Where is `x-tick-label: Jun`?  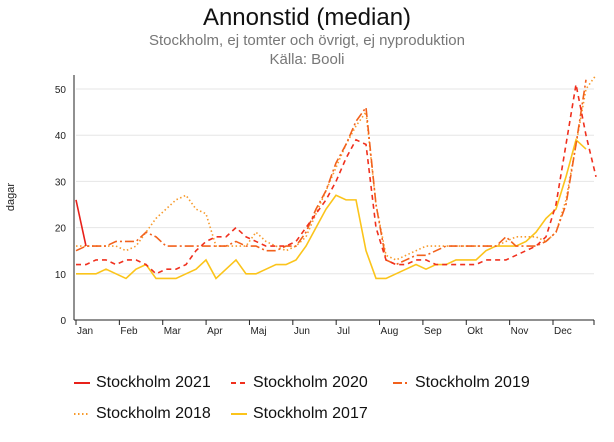
x-tick-label: Jun is located at coordinates (302, 331).